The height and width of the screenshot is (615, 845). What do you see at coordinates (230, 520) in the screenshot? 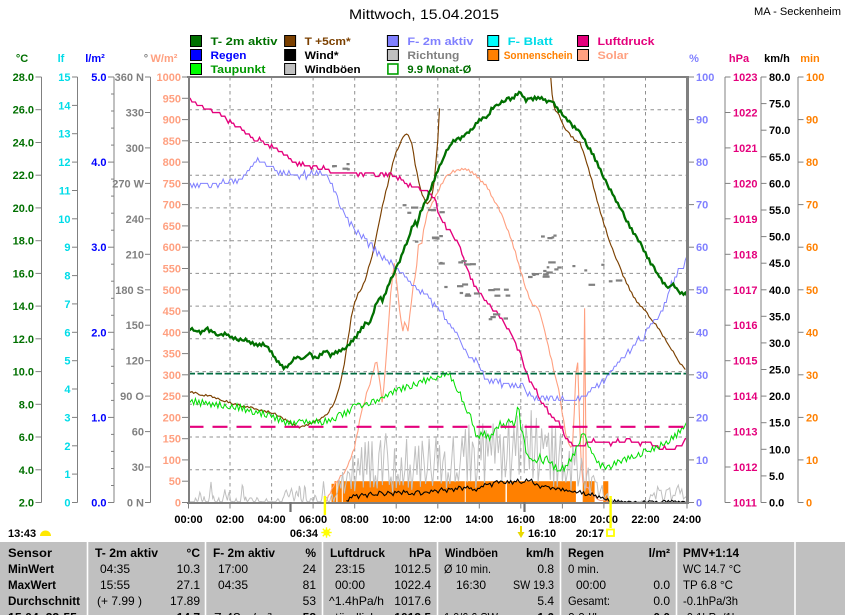
I see `svg-text: 02:00` at bounding box center [230, 520].